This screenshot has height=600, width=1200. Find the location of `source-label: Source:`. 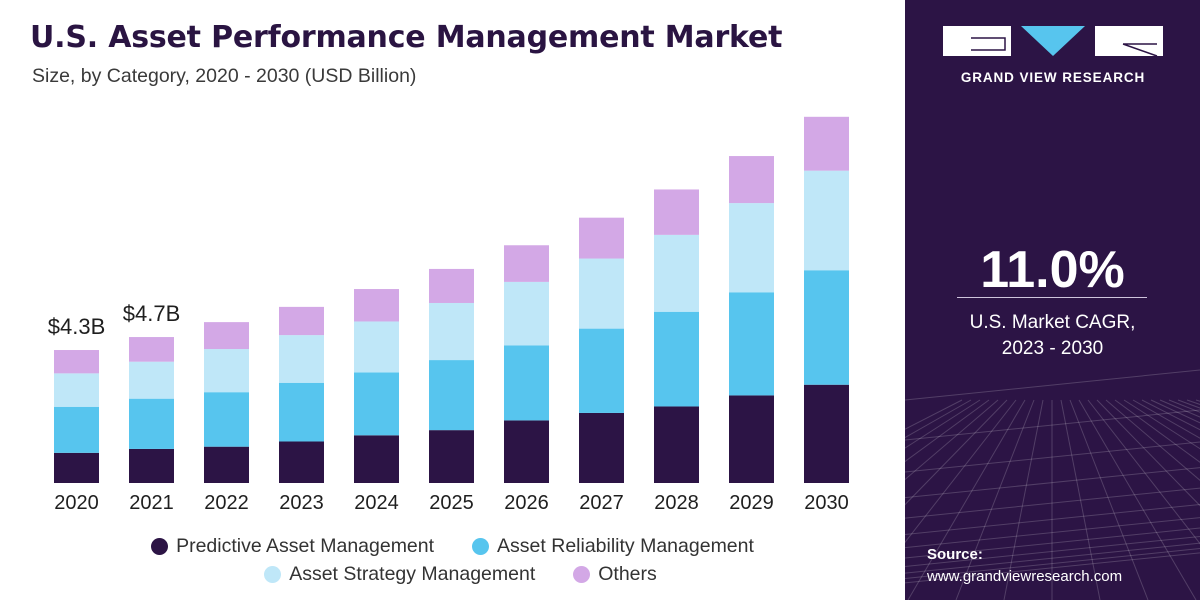

source-label: Source: is located at coordinates (955, 554).